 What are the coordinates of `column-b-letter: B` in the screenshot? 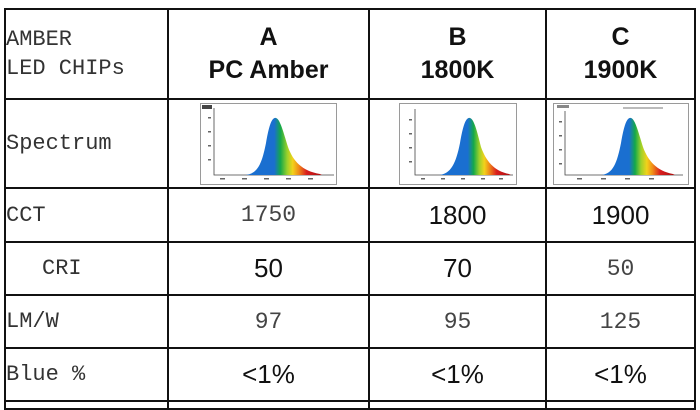 It's located at (457, 37).